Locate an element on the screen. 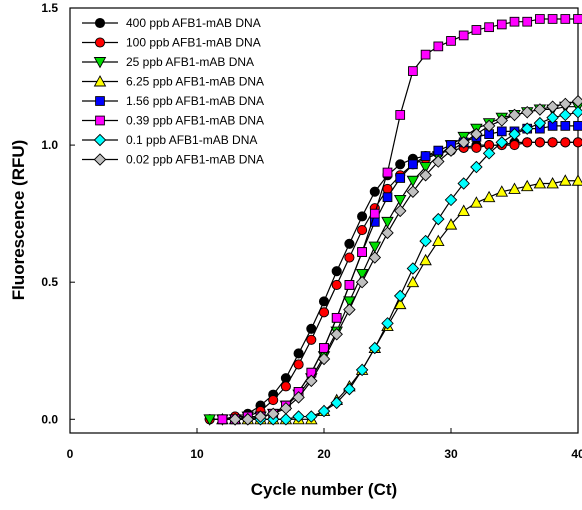 The height and width of the screenshot is (510, 582). legend-item: 0.02 ppb AFB1-mAB DNA is located at coordinates (173, 160).